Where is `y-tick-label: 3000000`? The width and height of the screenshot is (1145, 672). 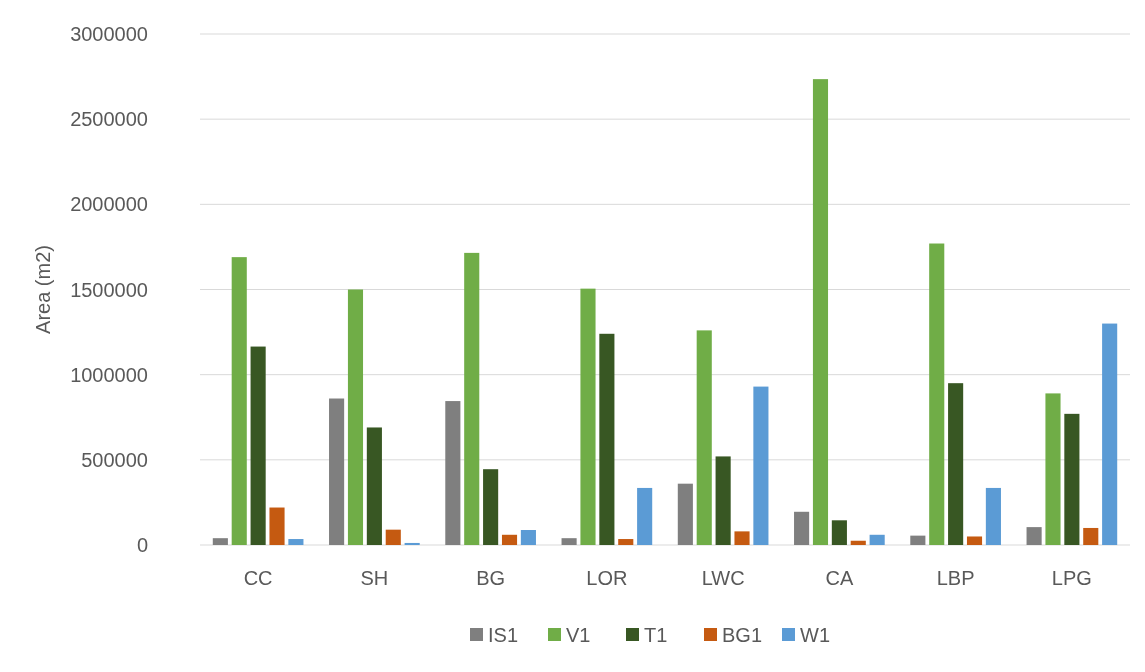 y-tick-label: 3000000 is located at coordinates (109, 34).